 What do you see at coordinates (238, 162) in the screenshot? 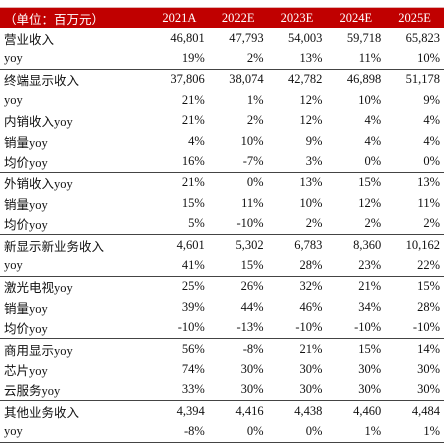
I see `value-cell: -7%` at bounding box center [238, 162].